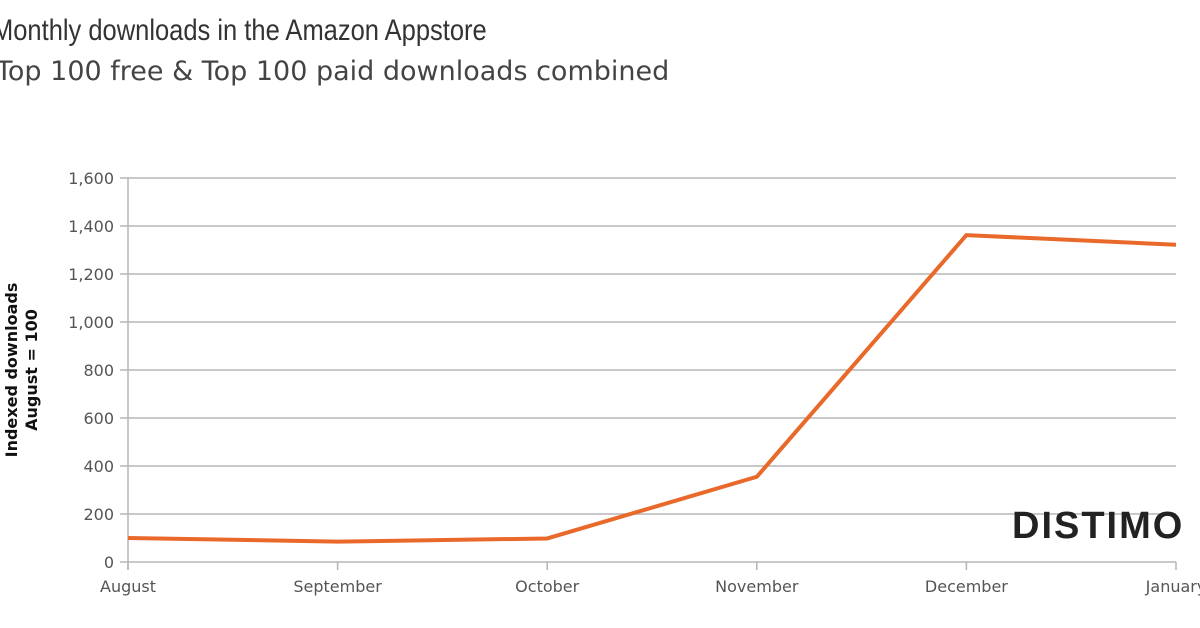  What do you see at coordinates (98, 418) in the screenshot?
I see `y-tick-label: 600` at bounding box center [98, 418].